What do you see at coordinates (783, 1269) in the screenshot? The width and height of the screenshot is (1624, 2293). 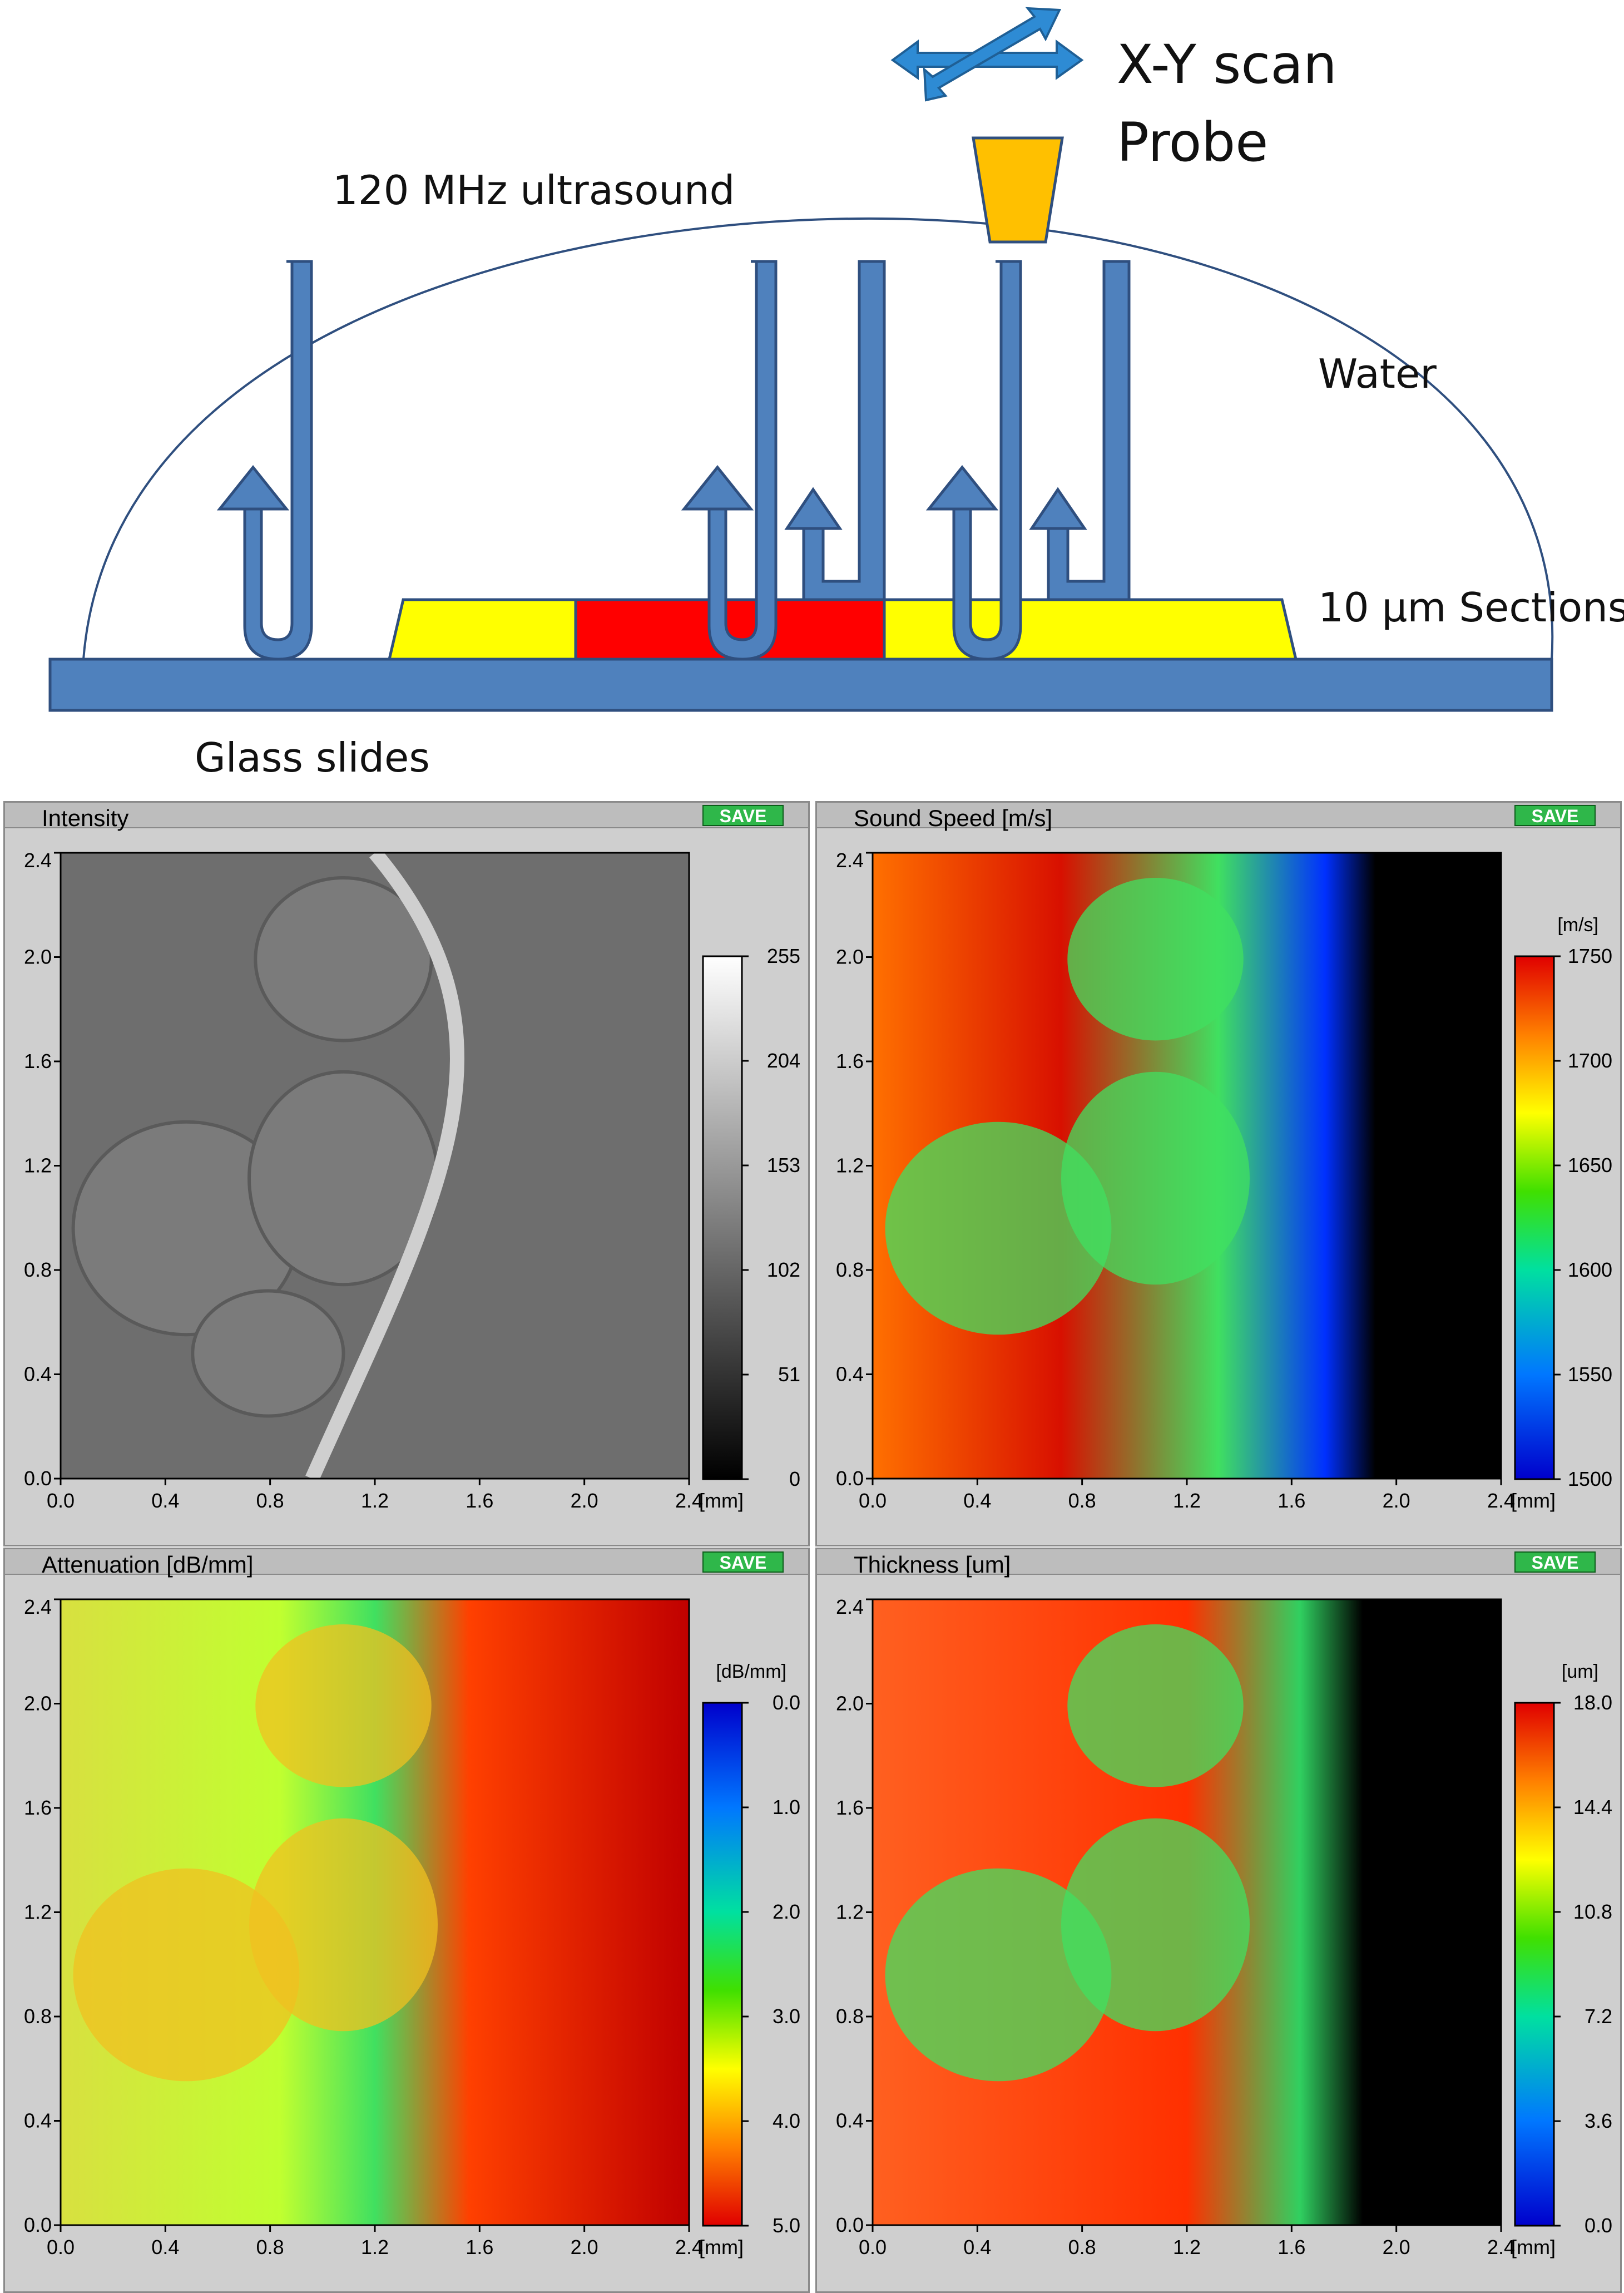 I see `scale-tick-label: 102` at bounding box center [783, 1269].